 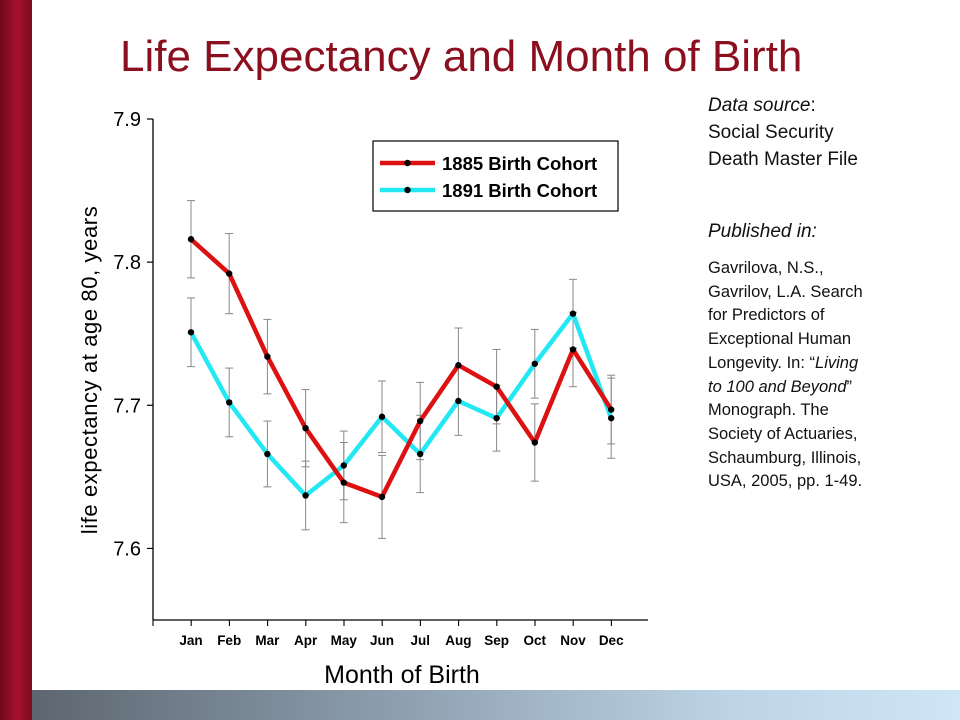 What do you see at coordinates (573, 640) in the screenshot?
I see `x-tick-label-Nov: Nov` at bounding box center [573, 640].